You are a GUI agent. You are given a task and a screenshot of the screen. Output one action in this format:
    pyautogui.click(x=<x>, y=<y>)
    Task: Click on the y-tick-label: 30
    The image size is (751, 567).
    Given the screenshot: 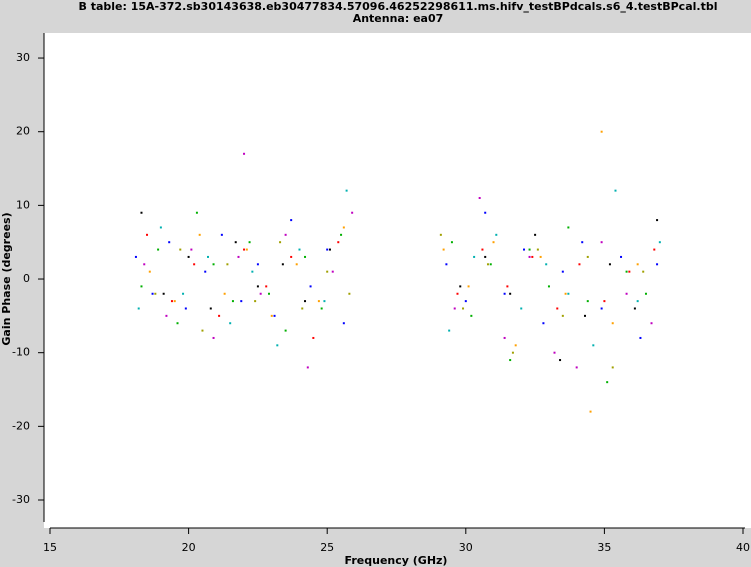 What is the action you would take?
    pyautogui.click(x=23, y=57)
    